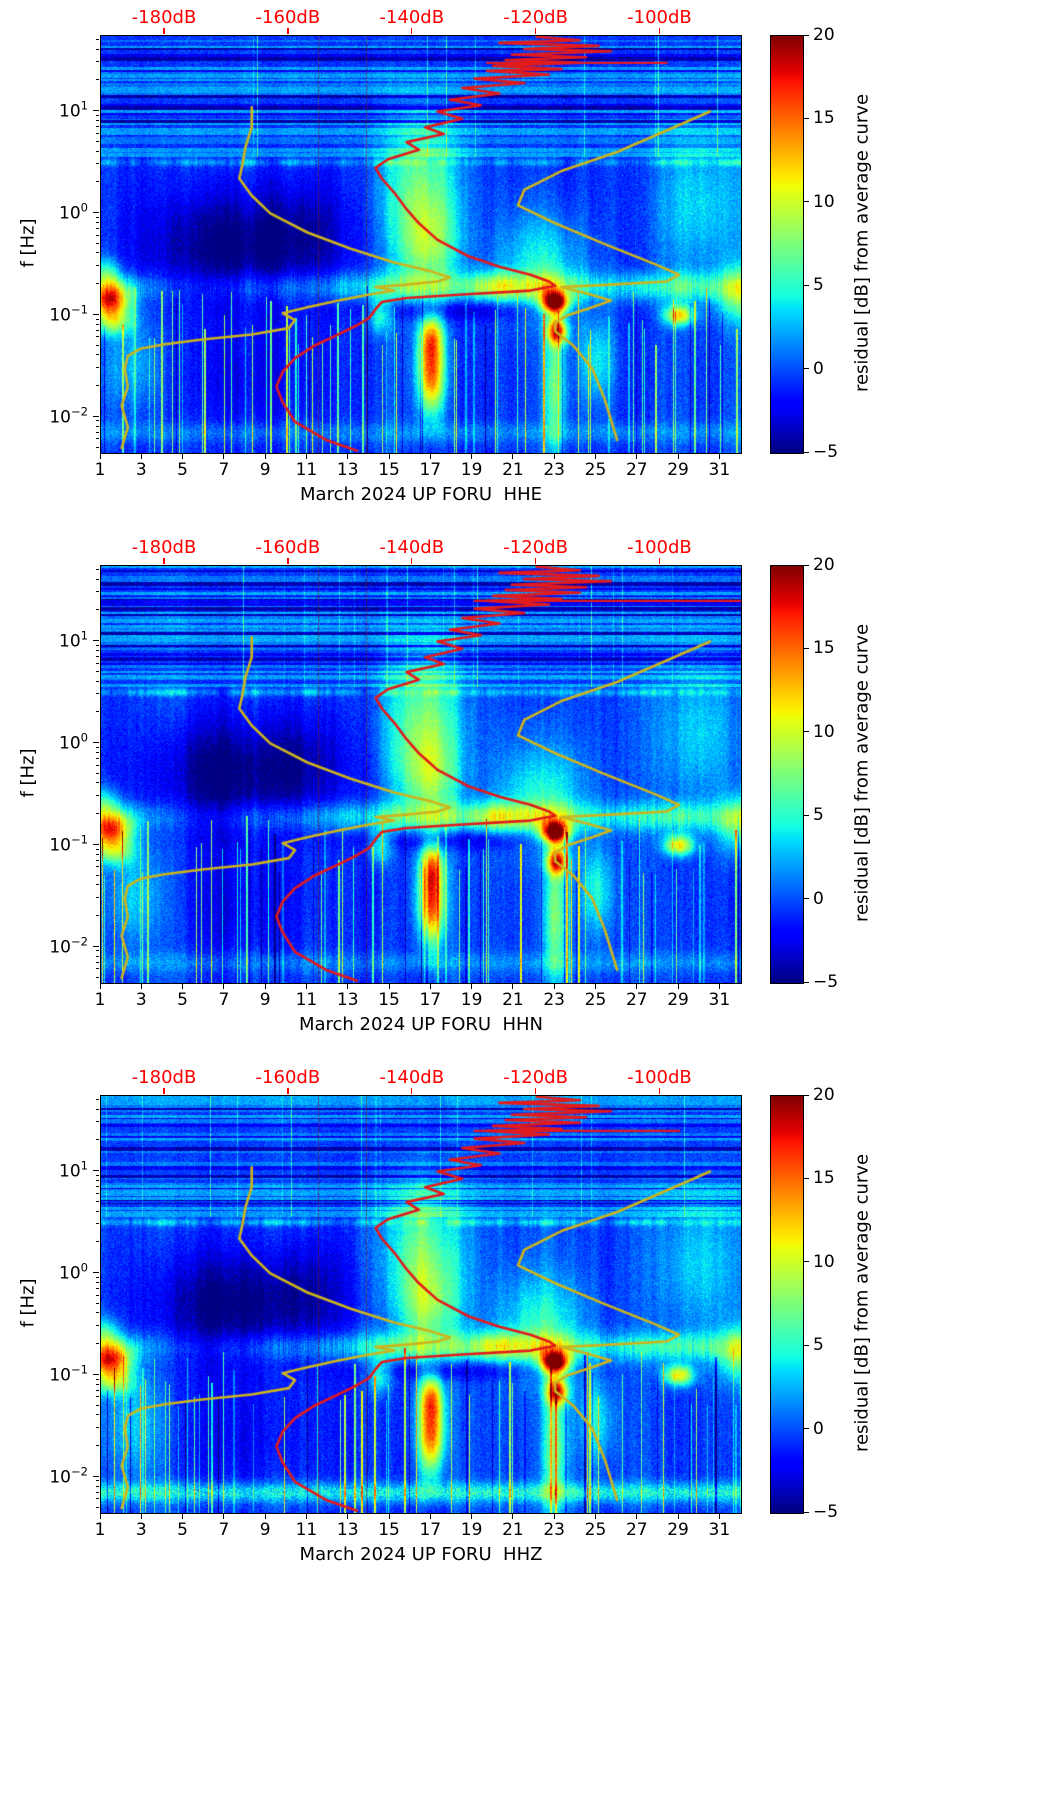  Describe the element at coordinates (535, 1077) in the screenshot. I see `top-axis-tick-label: -120dB` at that location.